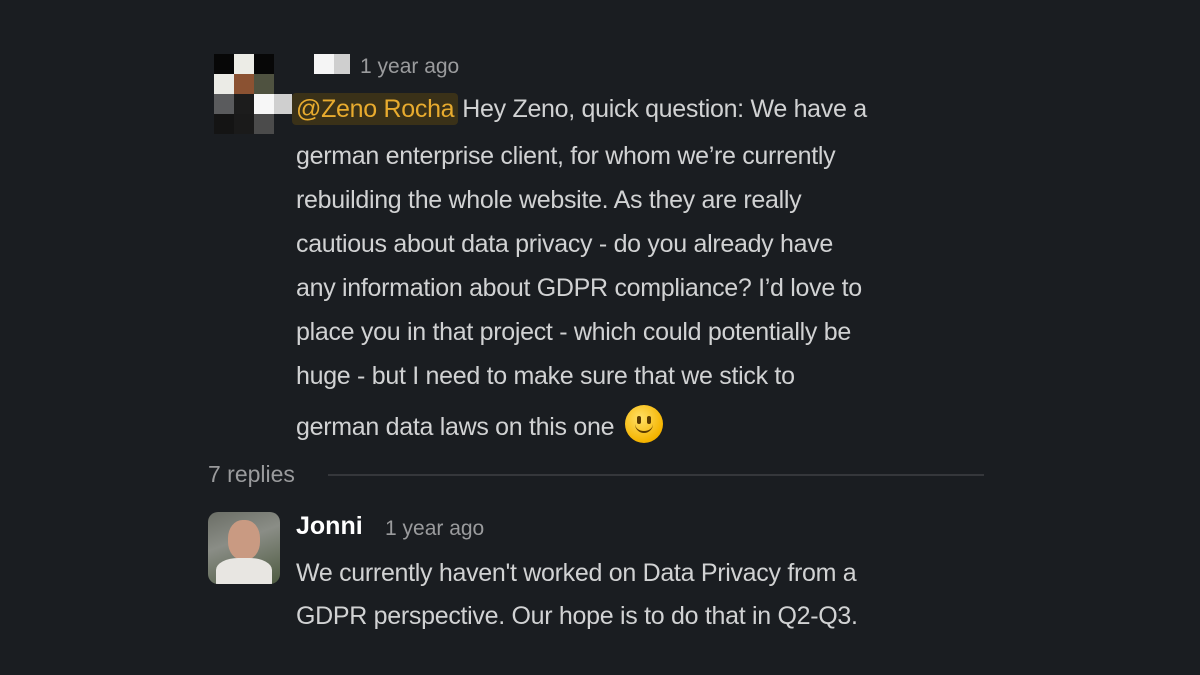 The image size is (1200, 675). I want to click on parent-timestamp: 1 year ago, so click(410, 66).